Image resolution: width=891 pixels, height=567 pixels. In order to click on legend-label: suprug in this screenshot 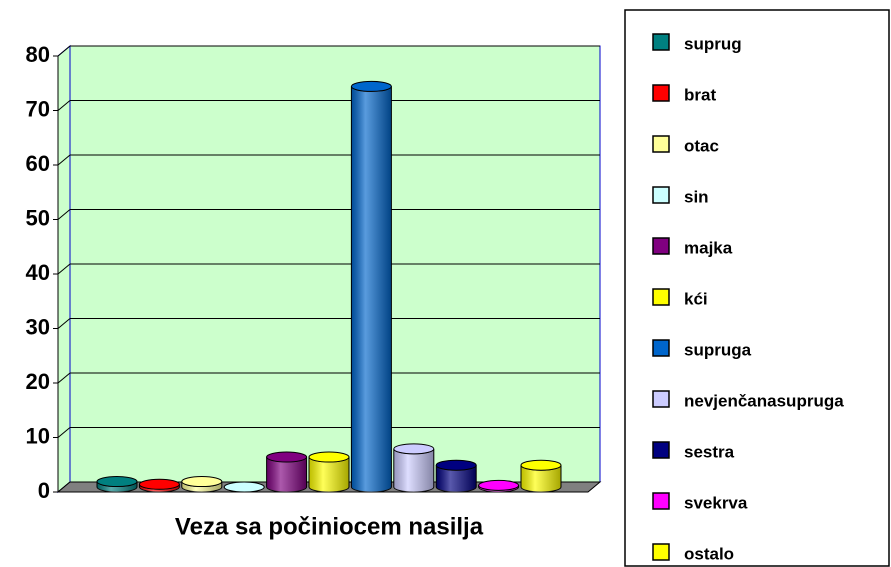, I will do `click(713, 43)`.